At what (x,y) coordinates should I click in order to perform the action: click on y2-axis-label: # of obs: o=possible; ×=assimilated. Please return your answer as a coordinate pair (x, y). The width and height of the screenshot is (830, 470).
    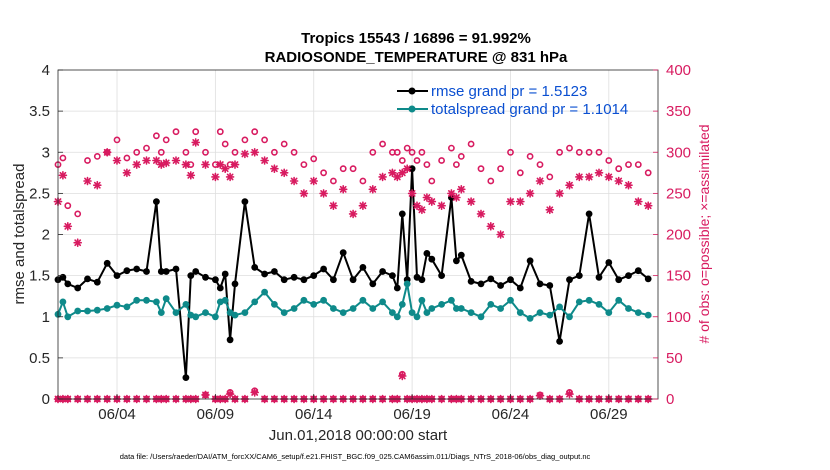
    Looking at the image, I should click on (704, 233).